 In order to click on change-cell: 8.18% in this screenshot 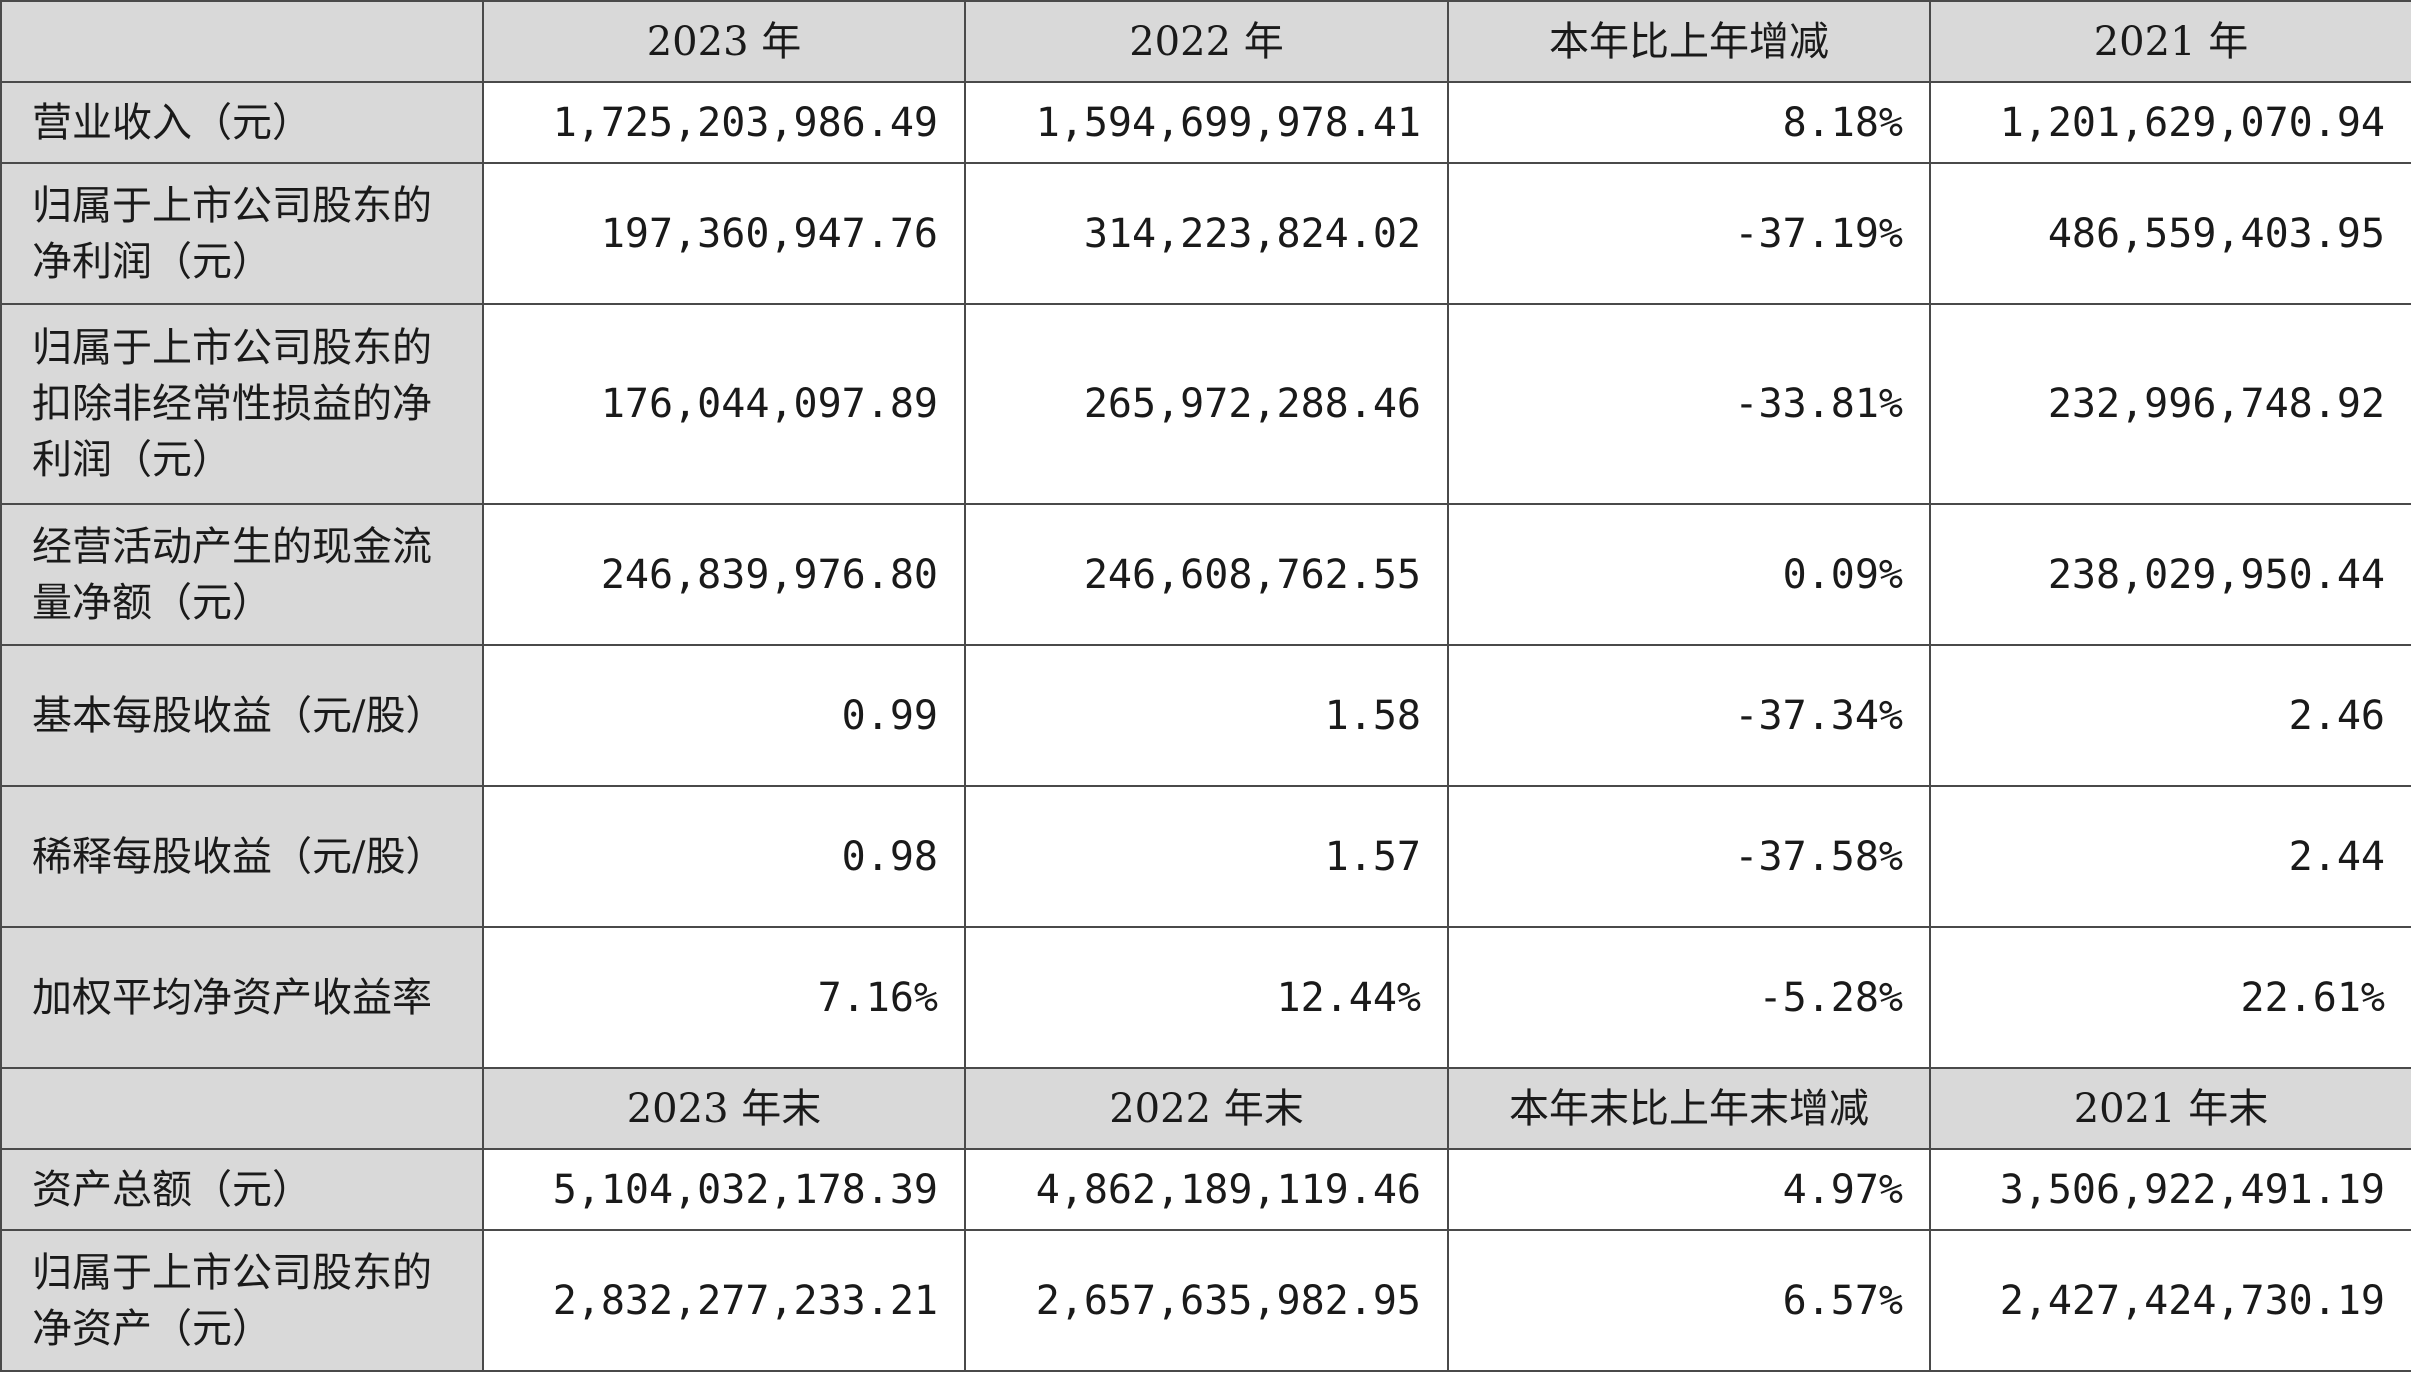, I will do `click(1689, 122)`.